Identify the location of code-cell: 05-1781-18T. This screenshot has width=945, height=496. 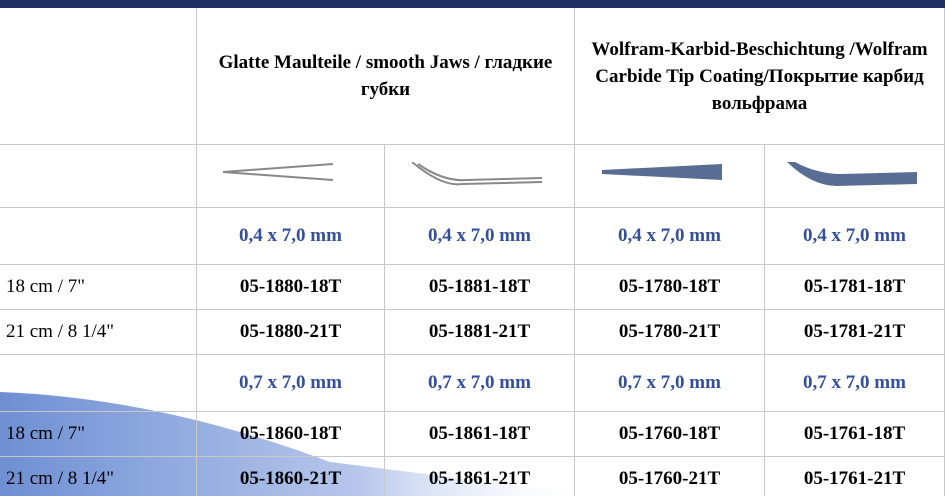
(855, 287).